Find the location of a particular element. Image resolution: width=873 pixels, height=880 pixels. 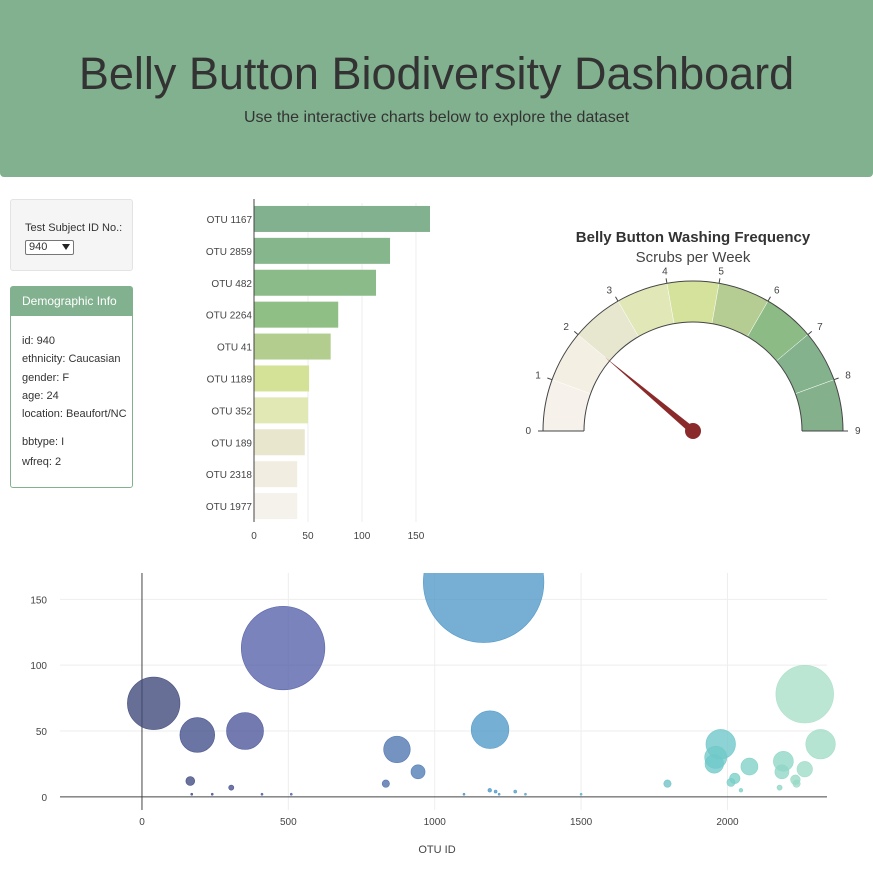

demographic-row-id: id: 940 is located at coordinates (39, 341).